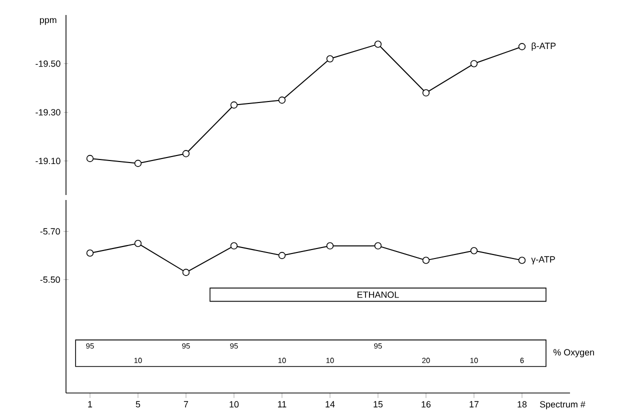 Image resolution: width=643 pixels, height=411 pixels. I want to click on series-label: β-ATP, so click(544, 46).